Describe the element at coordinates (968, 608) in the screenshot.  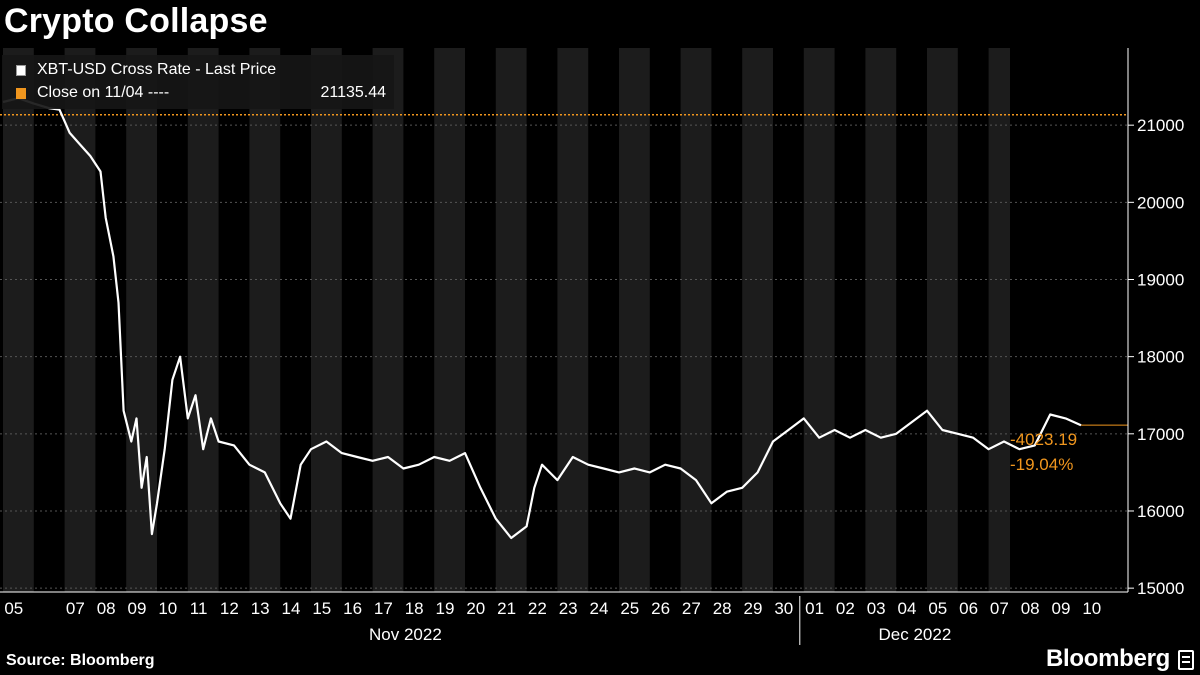
I see `x-tick-label: 06` at that location.